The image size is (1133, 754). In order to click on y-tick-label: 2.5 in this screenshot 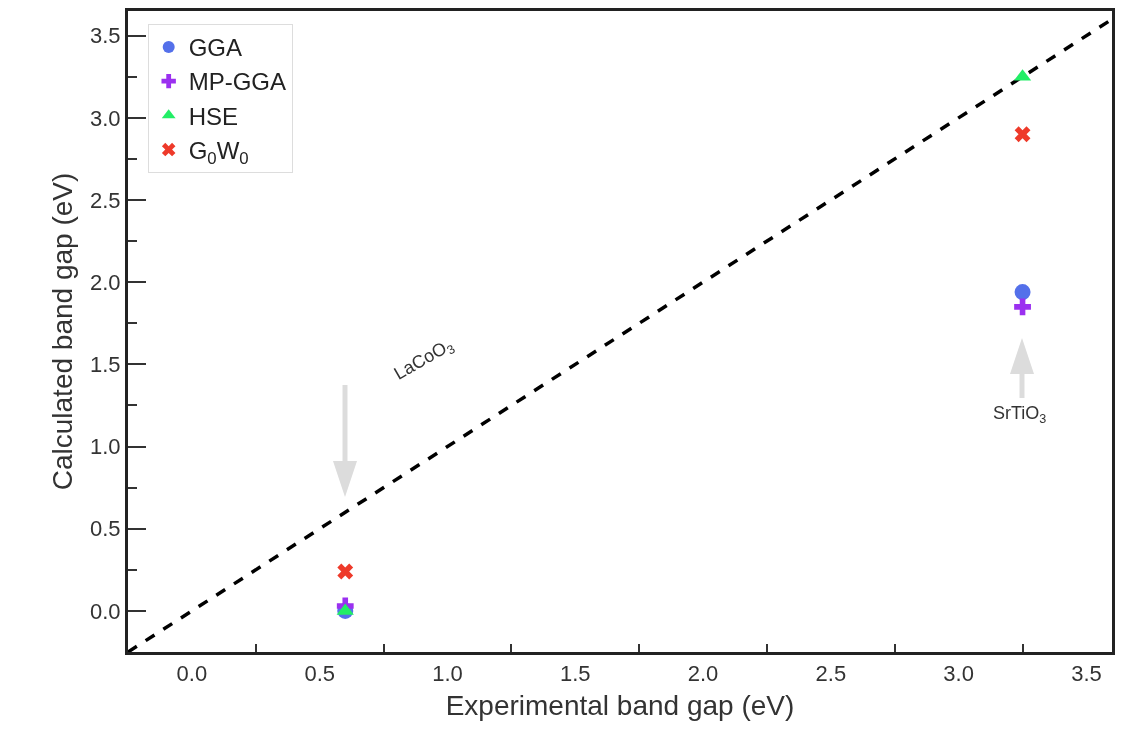, I will do `click(105, 200)`.